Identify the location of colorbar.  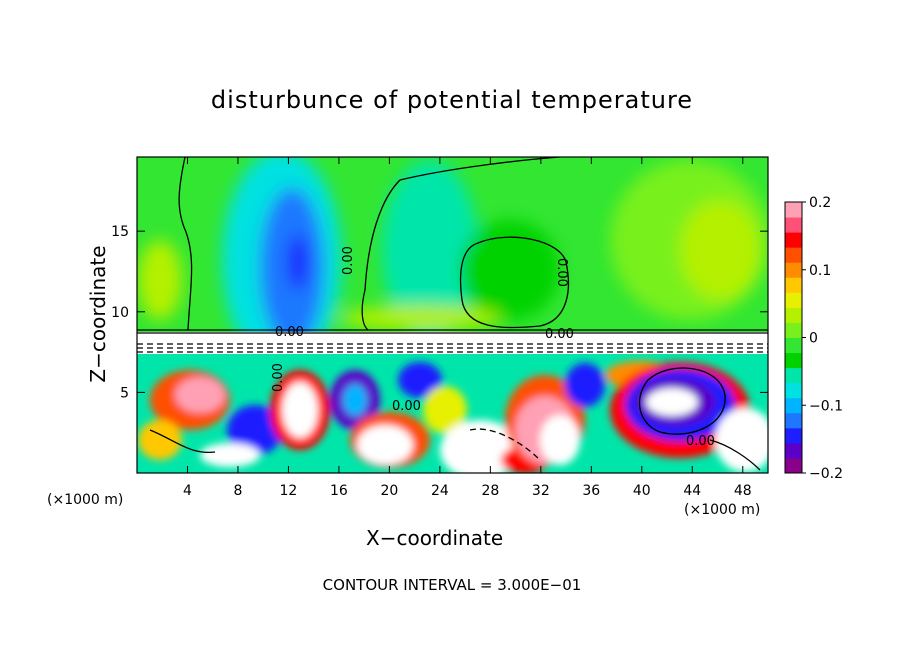
(793, 338).